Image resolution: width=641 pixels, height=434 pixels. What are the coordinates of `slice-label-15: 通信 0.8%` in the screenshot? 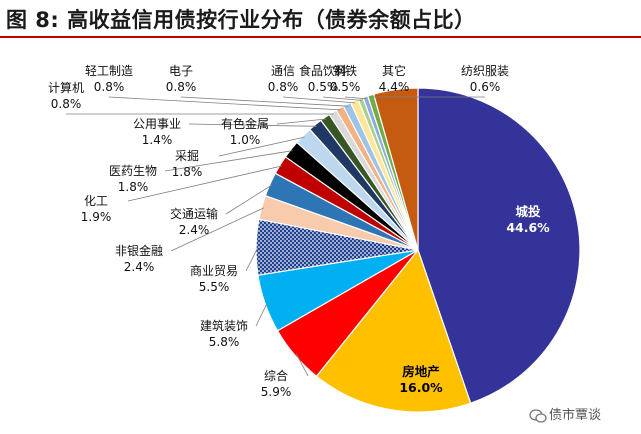 It's located at (283, 79).